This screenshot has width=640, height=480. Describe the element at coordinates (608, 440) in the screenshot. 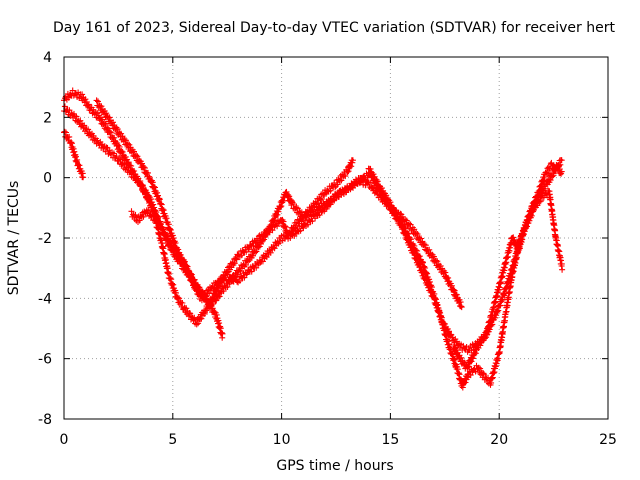

I see `x-tick-label: 25` at that location.